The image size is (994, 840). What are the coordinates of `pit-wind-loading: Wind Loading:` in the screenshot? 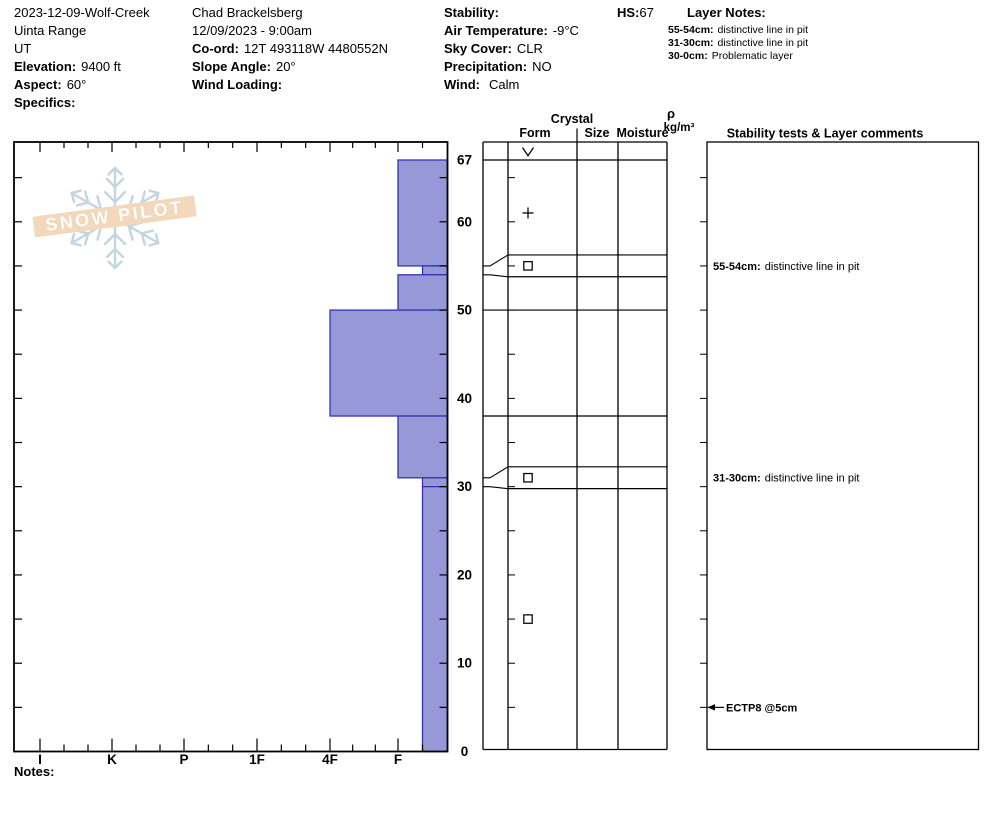 It's located at (237, 84).